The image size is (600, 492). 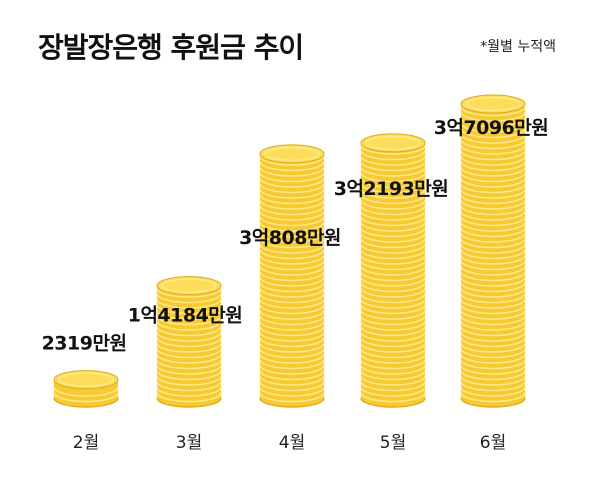 I want to click on data-label: 1억4184만원, so click(x=185, y=316).